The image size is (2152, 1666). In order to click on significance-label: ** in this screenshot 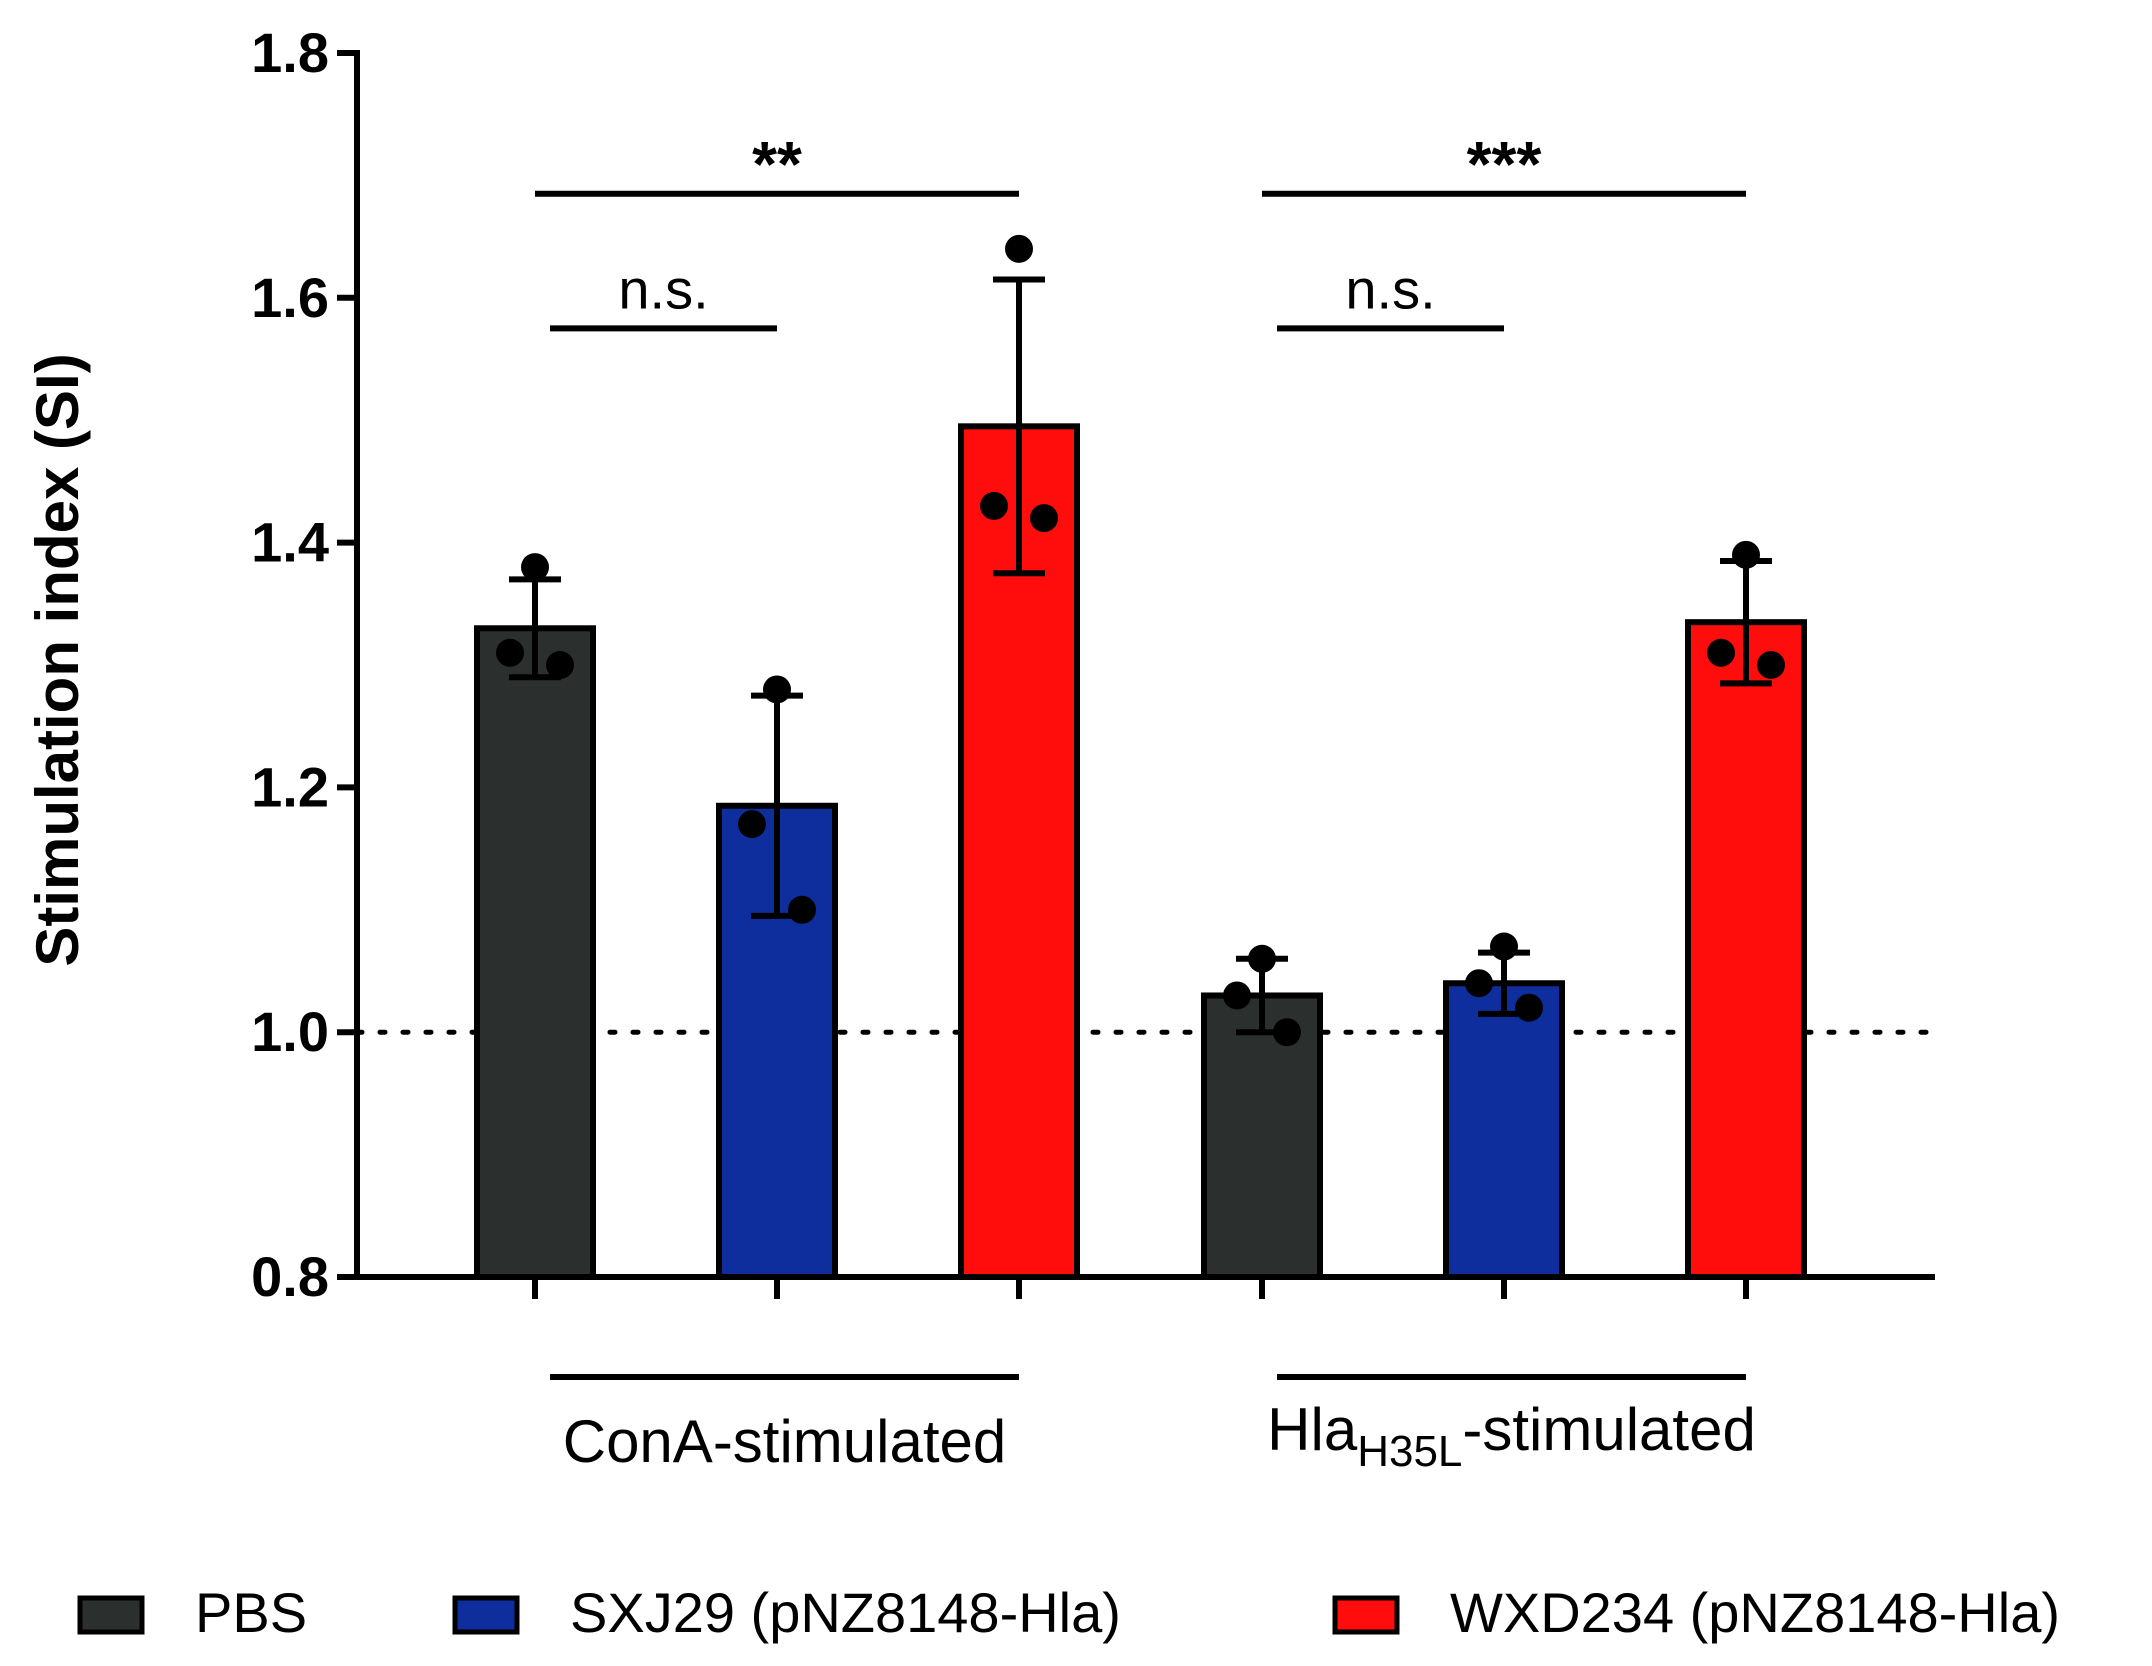, I will do `click(777, 164)`.